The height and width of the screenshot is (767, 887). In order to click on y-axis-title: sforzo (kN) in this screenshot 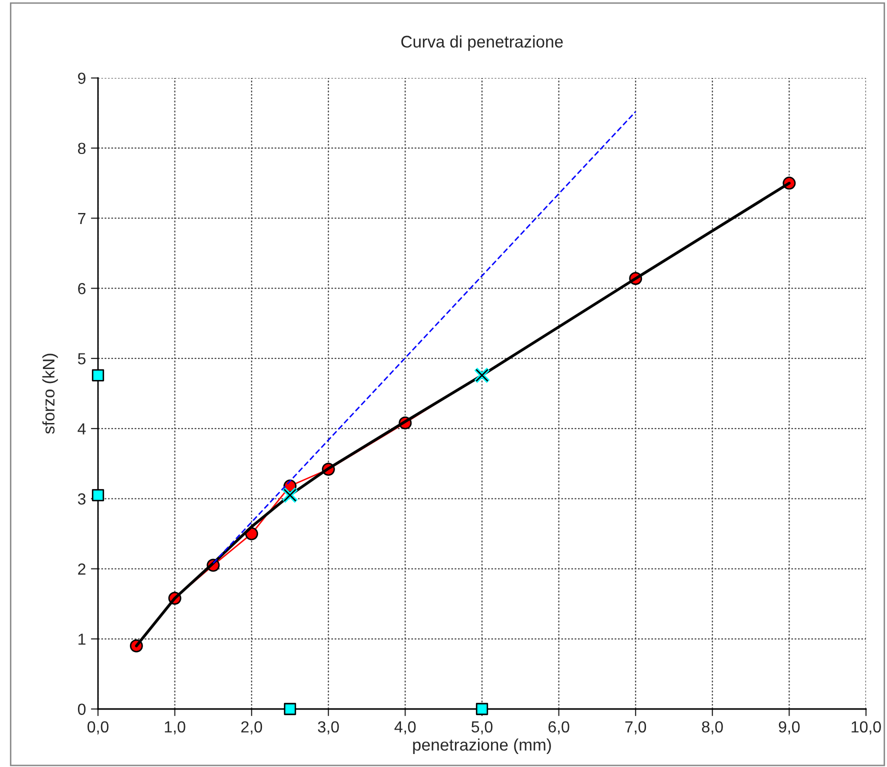, I will do `click(50, 394)`.